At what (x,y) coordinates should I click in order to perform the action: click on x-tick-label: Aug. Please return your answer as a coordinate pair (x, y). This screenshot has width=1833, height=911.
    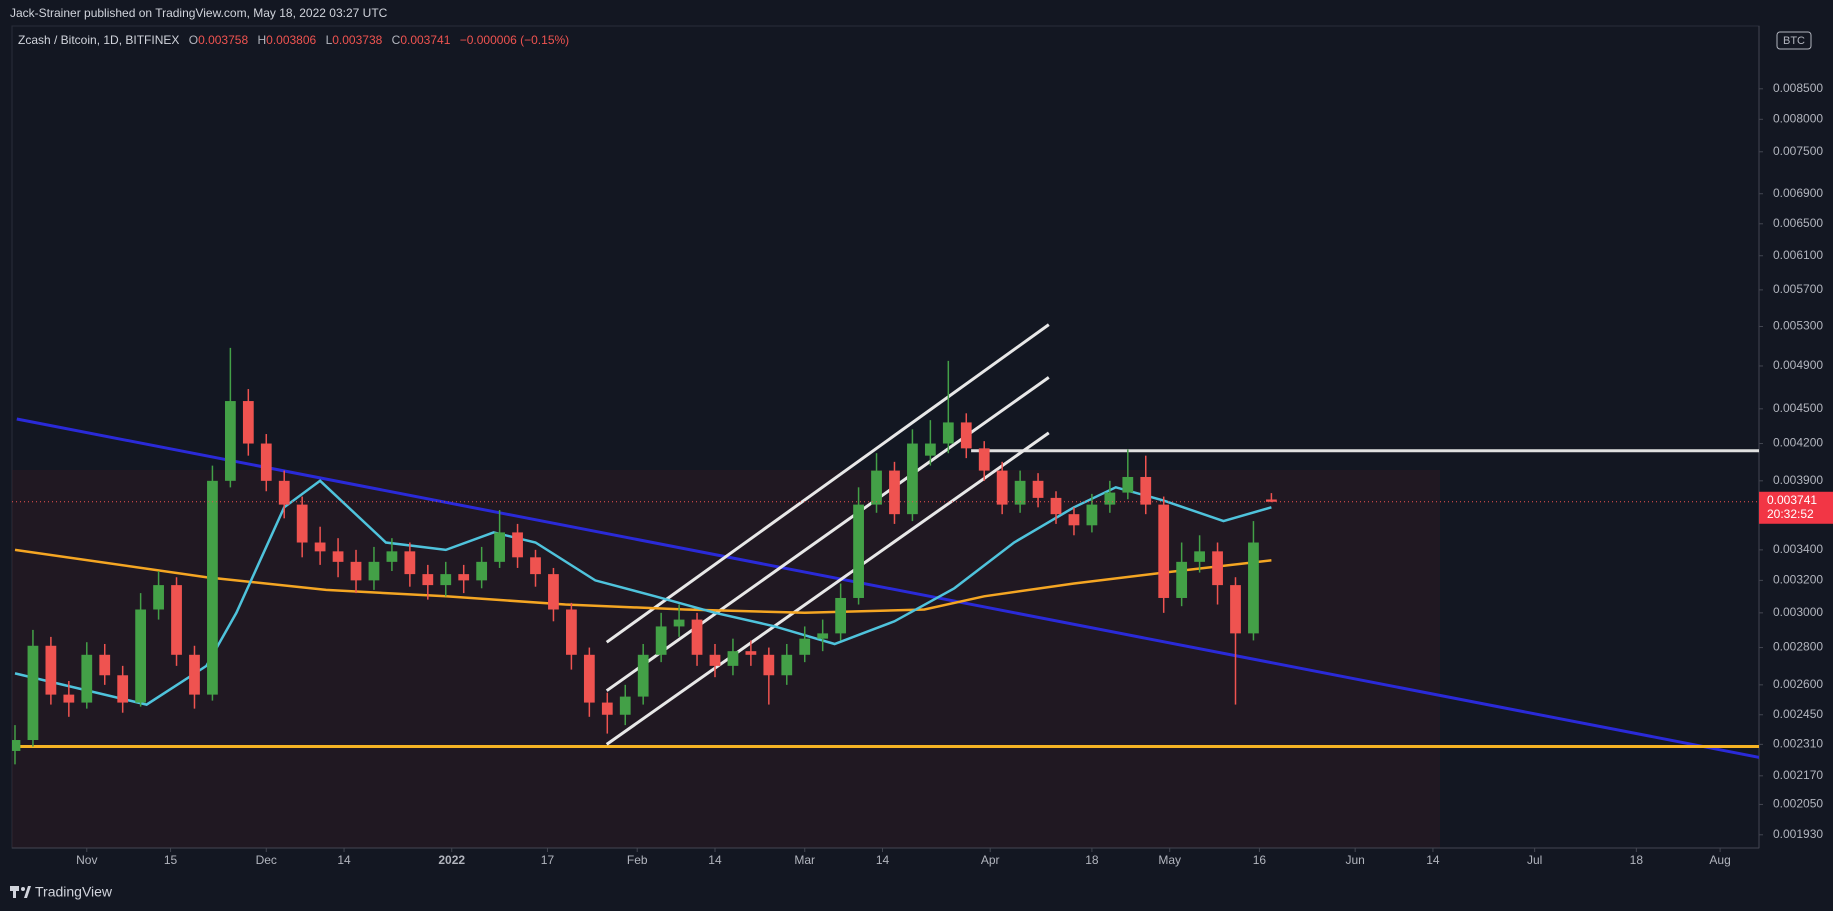
    Looking at the image, I should click on (1719, 860).